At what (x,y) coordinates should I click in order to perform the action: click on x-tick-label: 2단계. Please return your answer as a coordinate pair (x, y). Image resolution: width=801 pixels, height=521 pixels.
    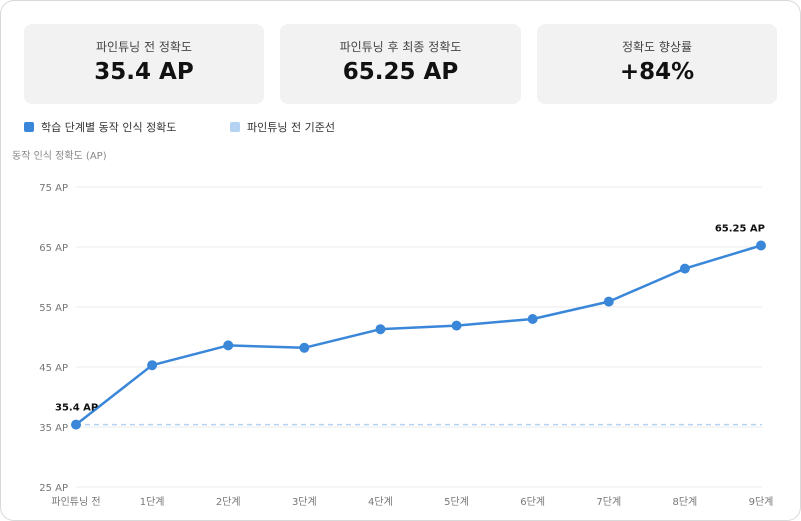
    Looking at the image, I should click on (228, 502).